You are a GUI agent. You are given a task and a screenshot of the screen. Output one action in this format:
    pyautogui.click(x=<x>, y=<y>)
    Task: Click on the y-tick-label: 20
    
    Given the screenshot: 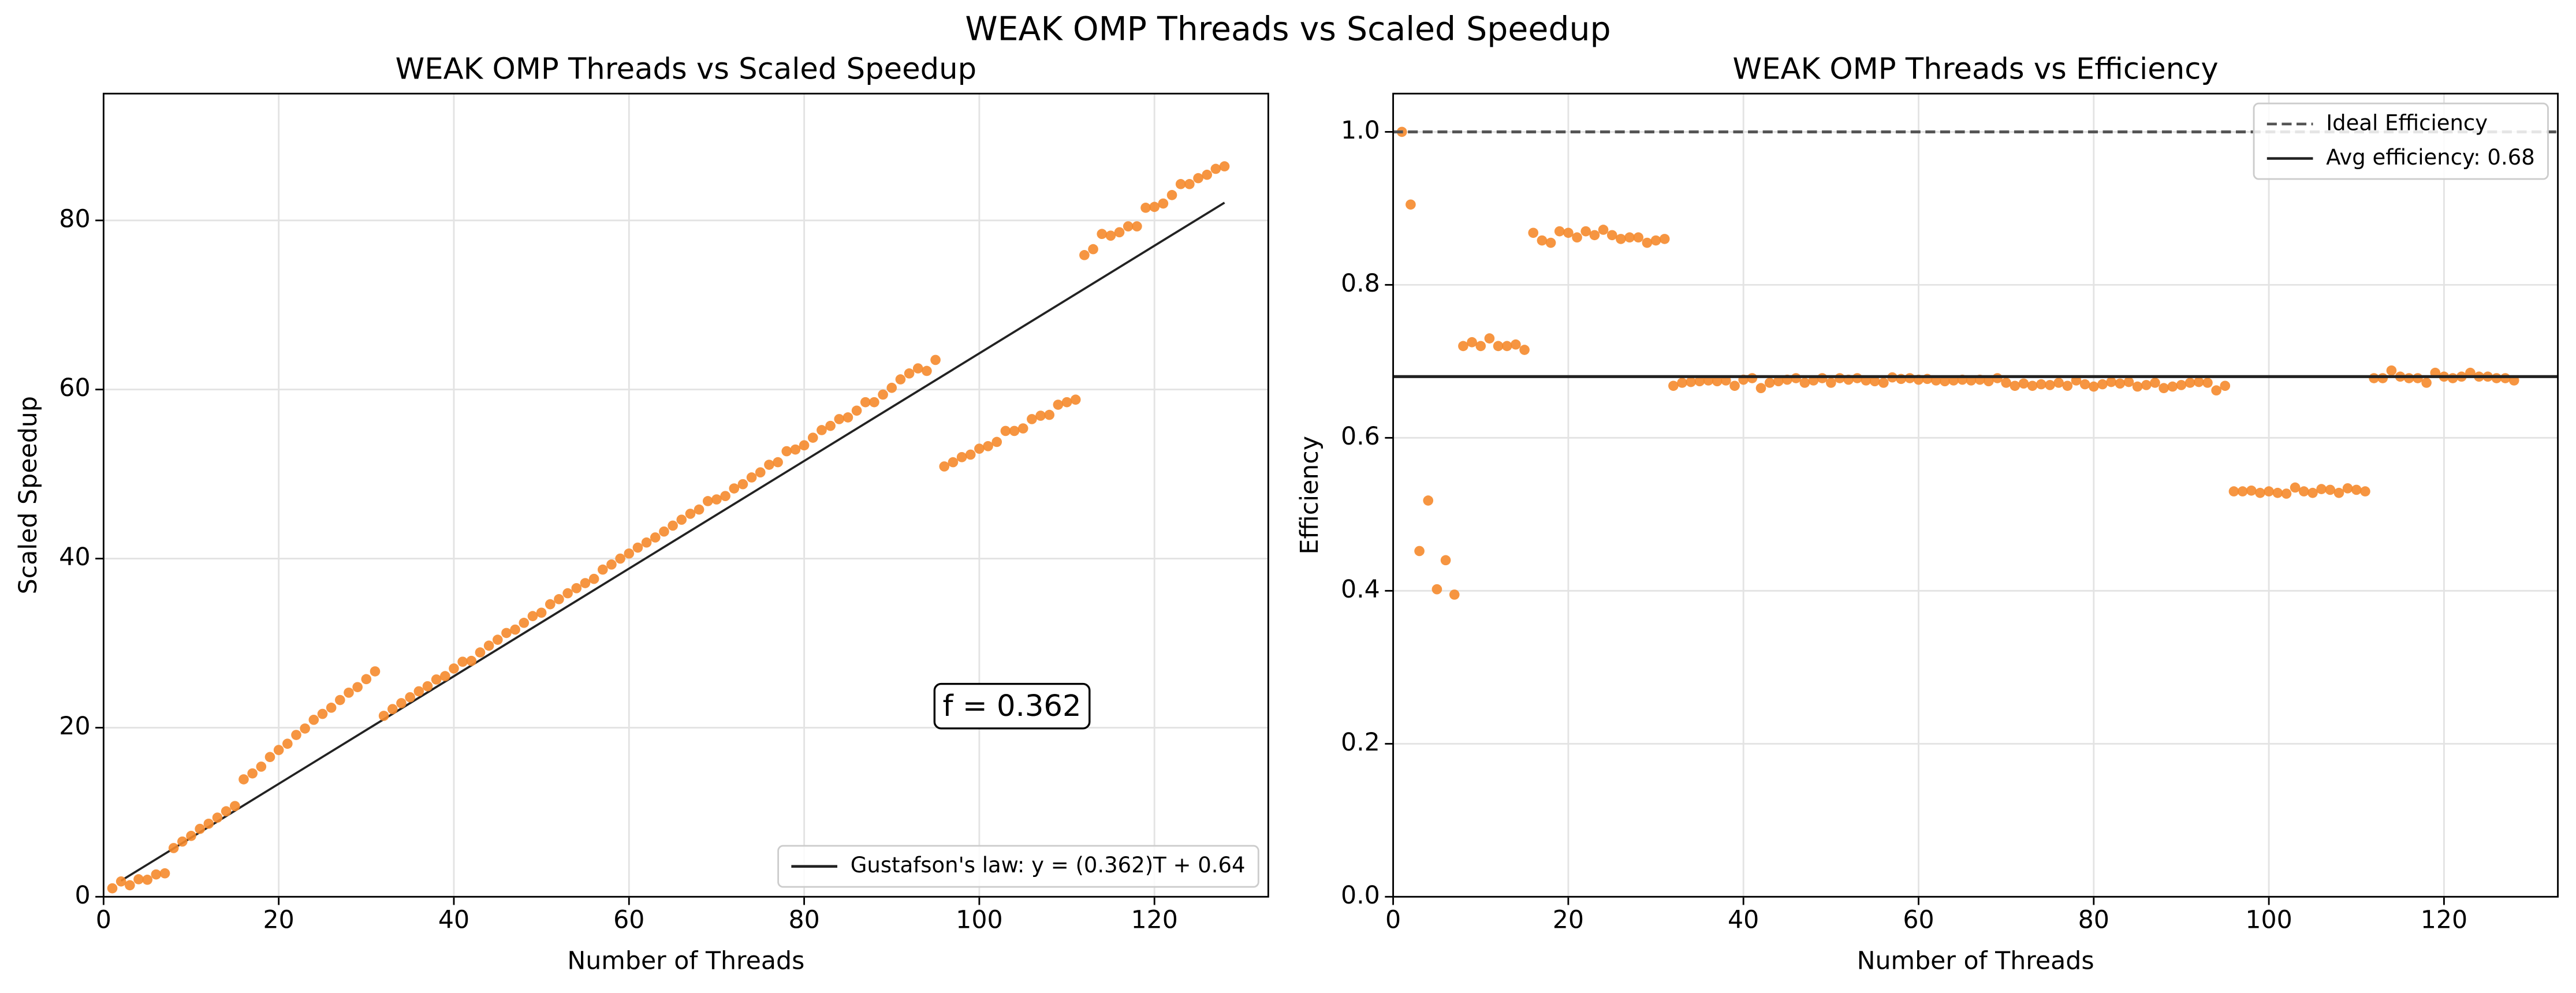 What is the action you would take?
    pyautogui.click(x=74, y=726)
    